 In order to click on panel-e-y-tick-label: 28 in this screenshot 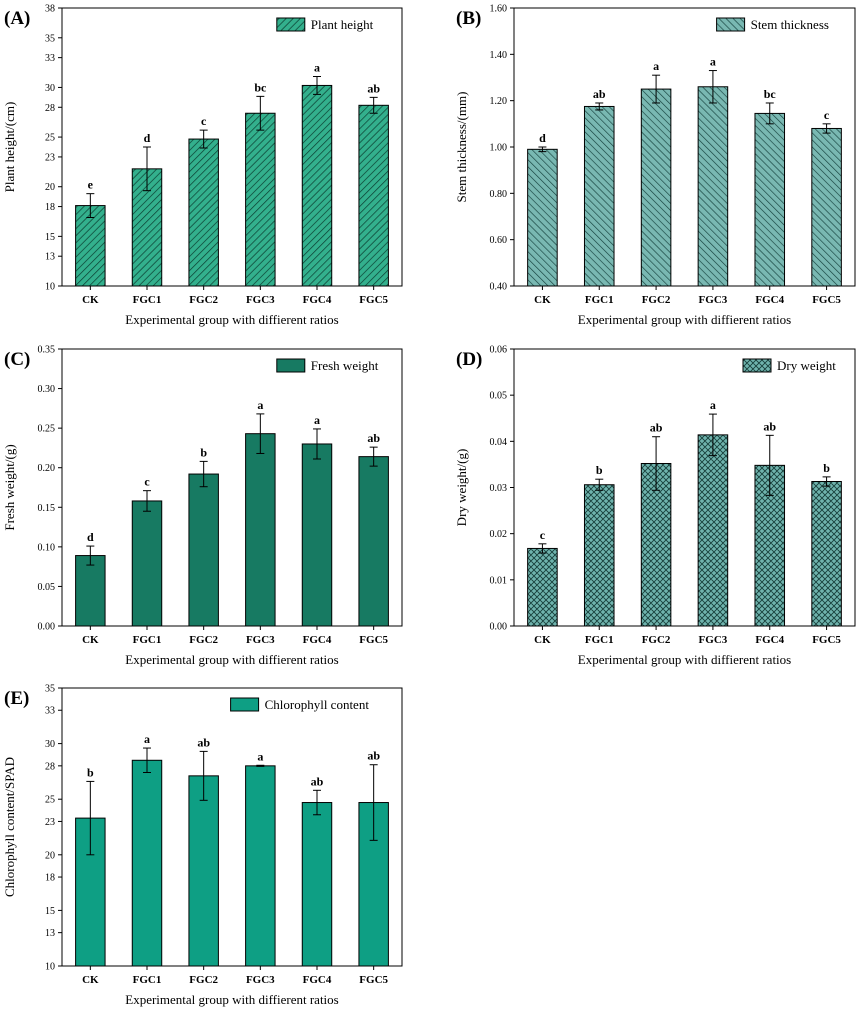, I will do `click(50, 766)`.